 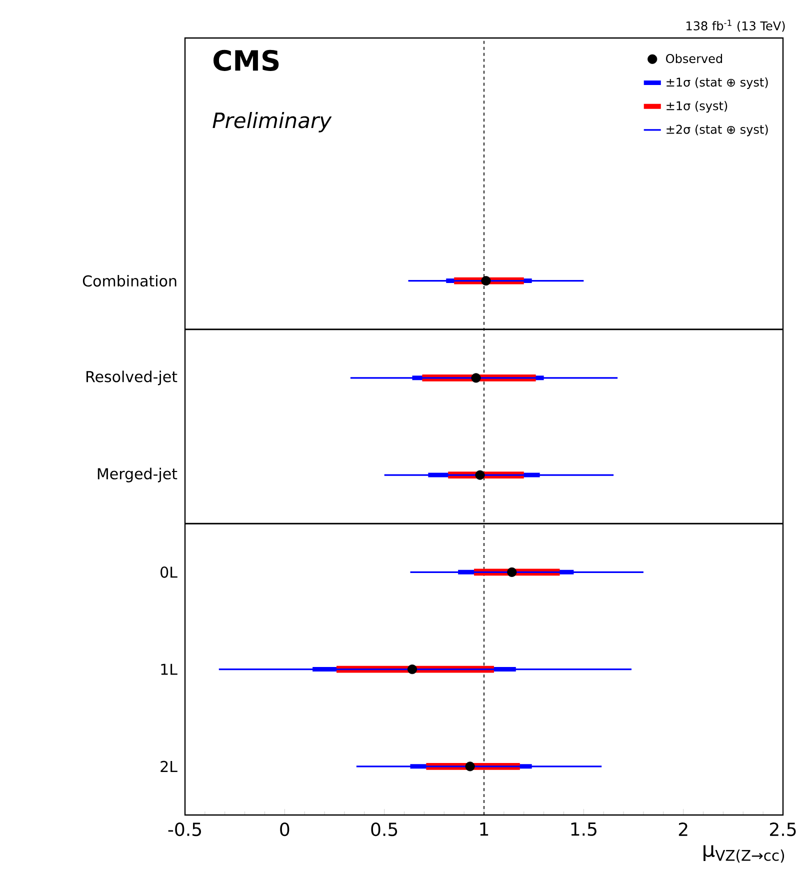 I want to click on legend-label: Observed, so click(x=694, y=59).